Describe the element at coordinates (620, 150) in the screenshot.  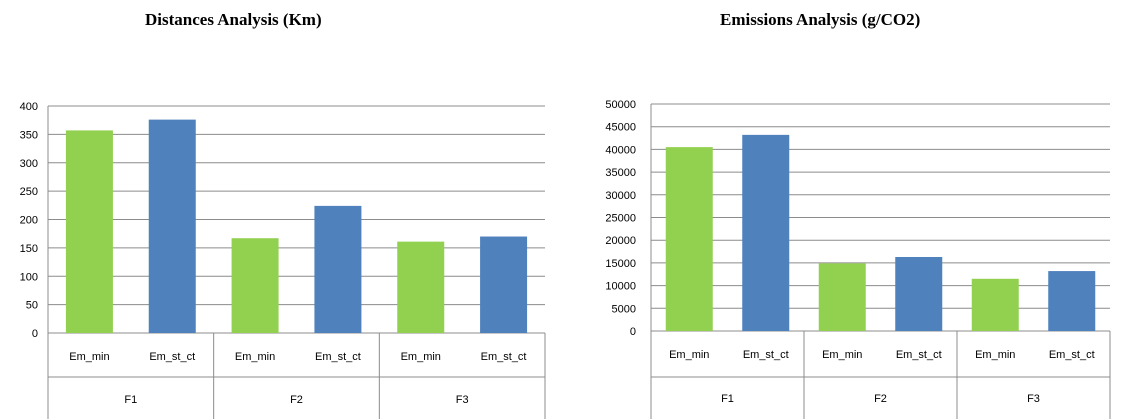
I see `y-tick-label: 40000` at that location.